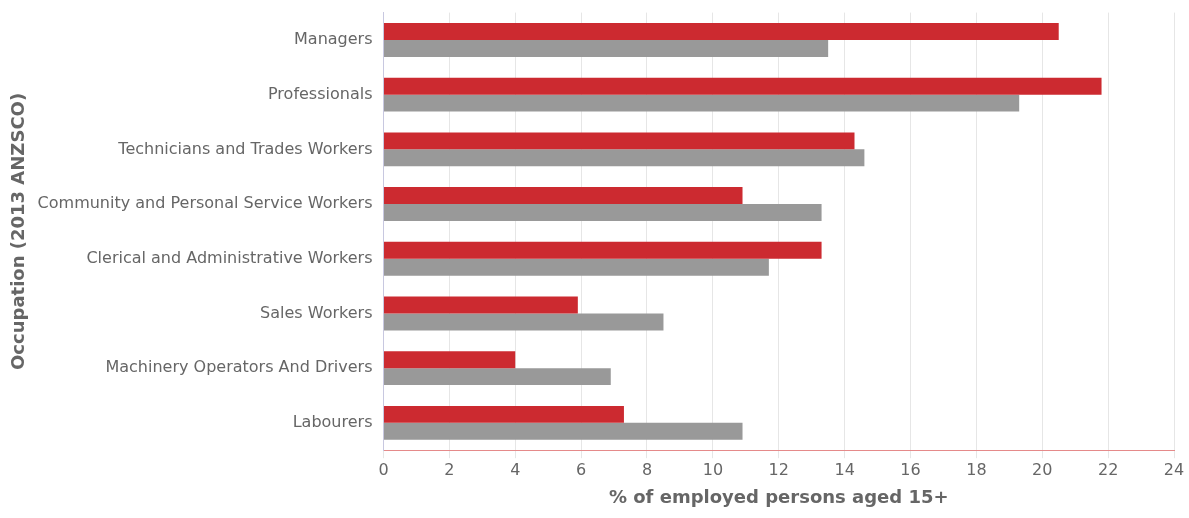 The height and width of the screenshot is (518, 1189). What do you see at coordinates (713, 469) in the screenshot?
I see `x-tick-label: 10` at bounding box center [713, 469].